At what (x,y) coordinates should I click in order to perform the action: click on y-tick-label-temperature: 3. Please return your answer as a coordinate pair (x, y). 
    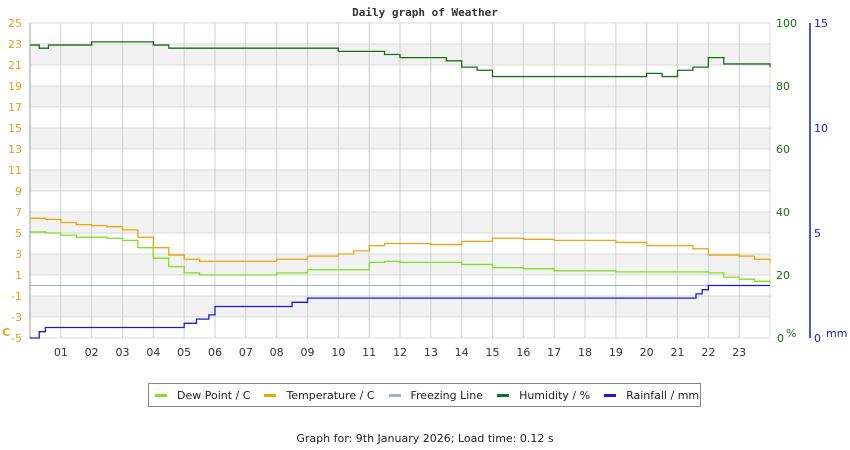
    Looking at the image, I should click on (18, 254).